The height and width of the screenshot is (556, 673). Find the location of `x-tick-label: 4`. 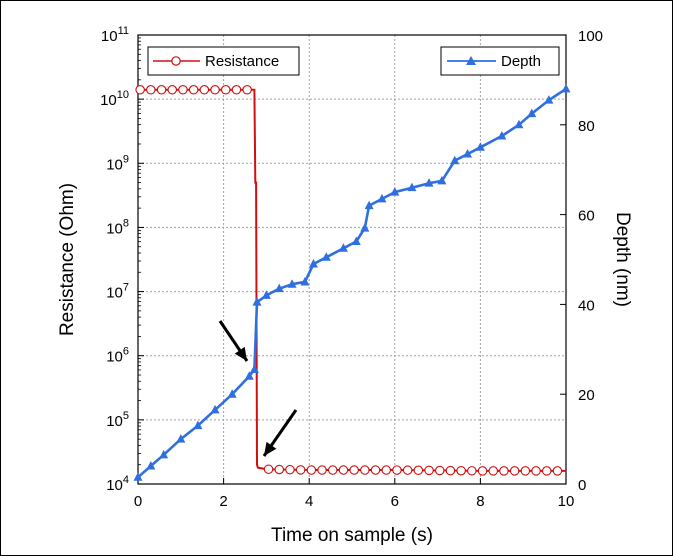

x-tick-label: 4 is located at coordinates (309, 501).